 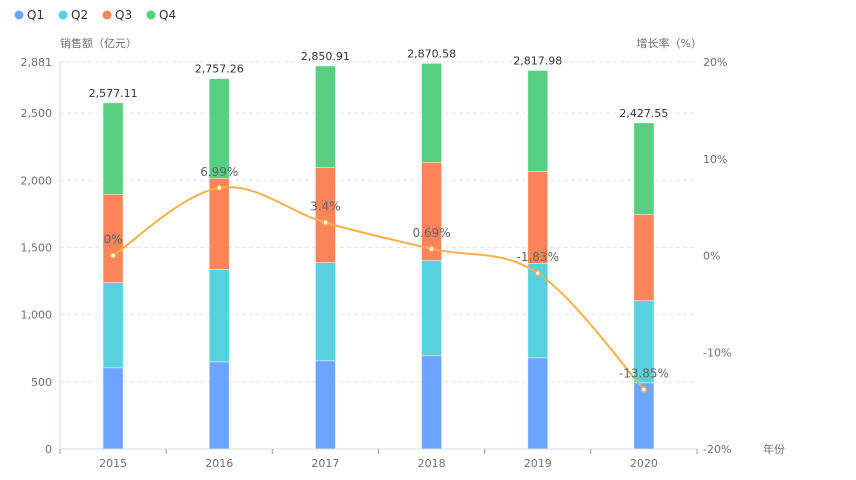 What do you see at coordinates (644, 373) in the screenshot?
I see `growth-label: -13.85%` at bounding box center [644, 373].